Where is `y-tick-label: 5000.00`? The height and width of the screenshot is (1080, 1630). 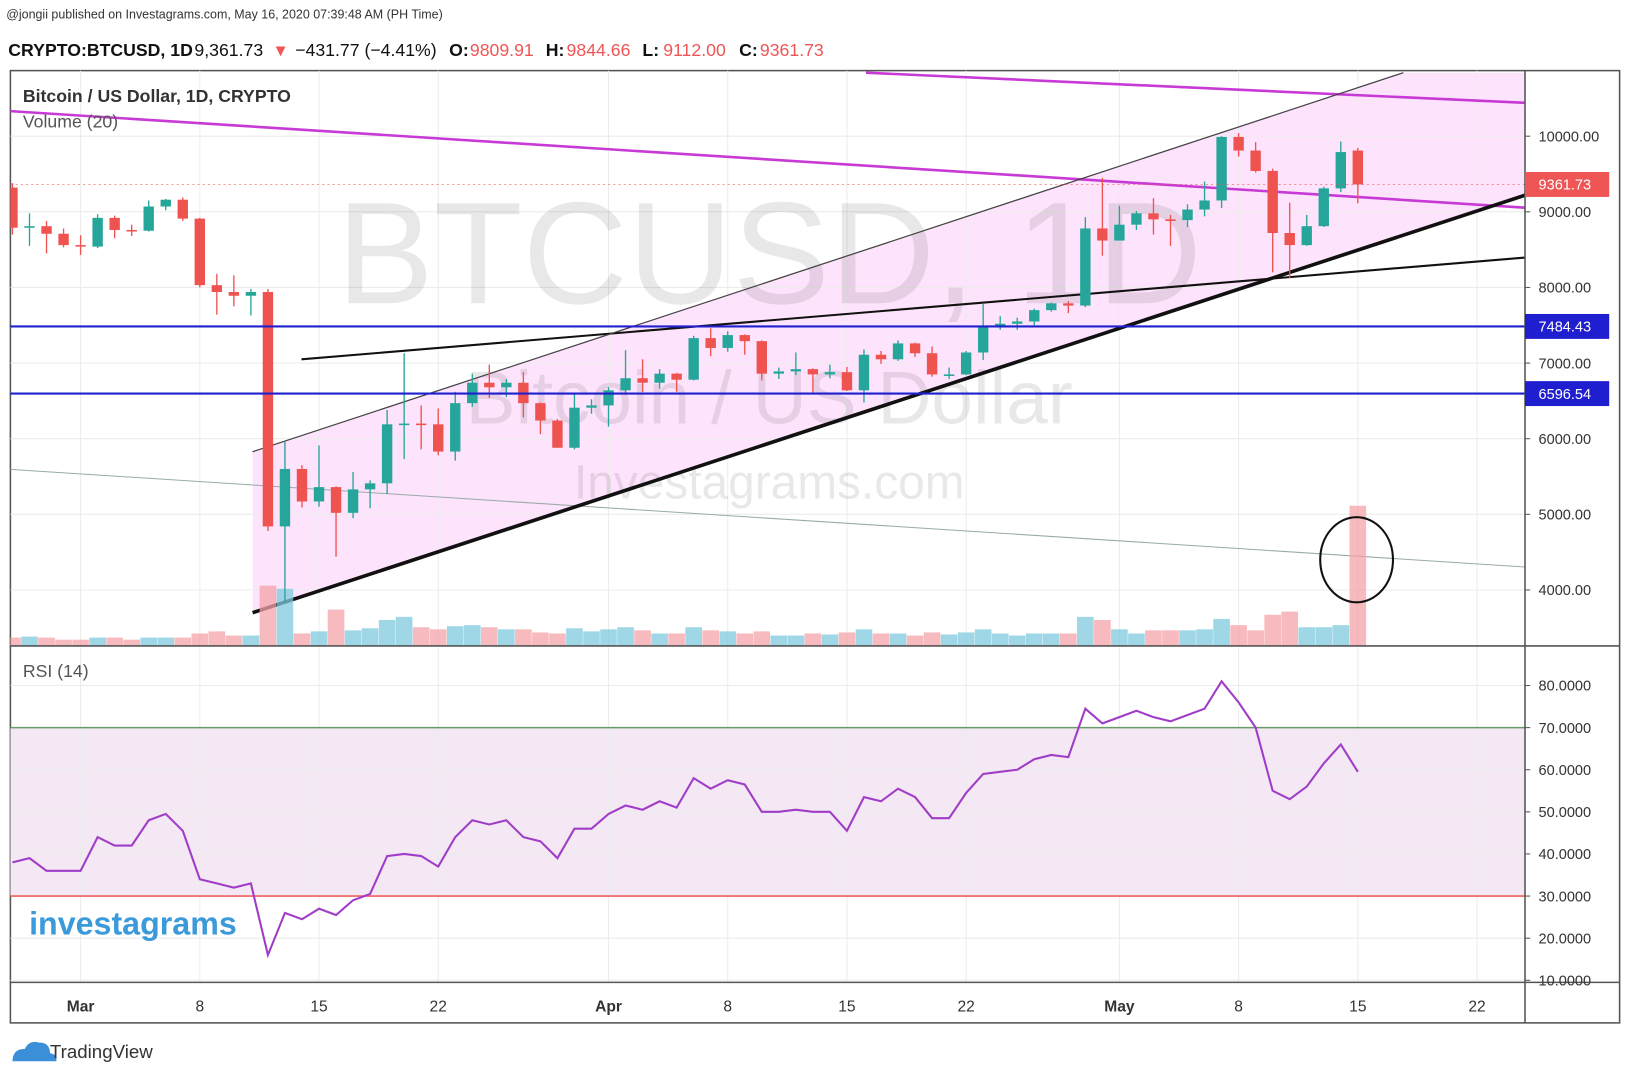
y-tick-label: 5000.00 is located at coordinates (1565, 516).